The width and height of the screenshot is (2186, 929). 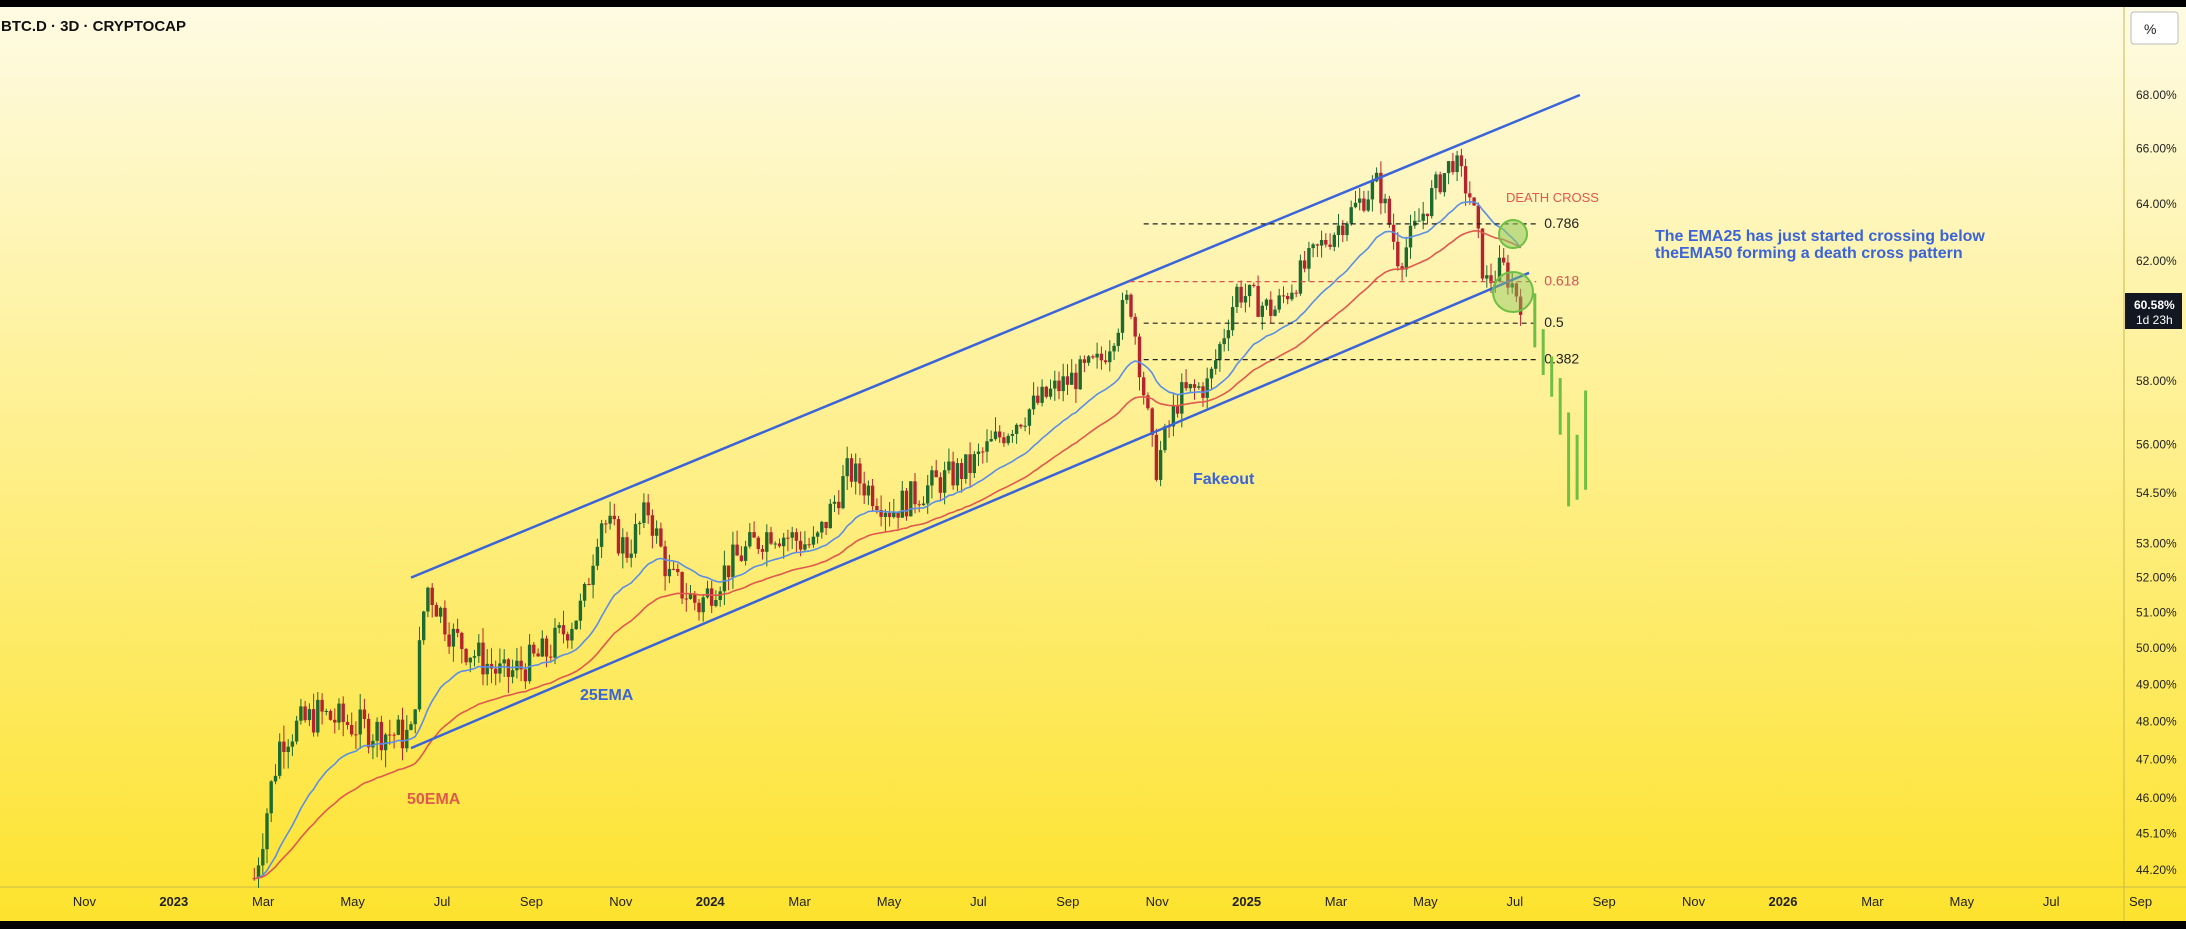 I want to click on fakeout-label: Fakeout, so click(x=1224, y=479).